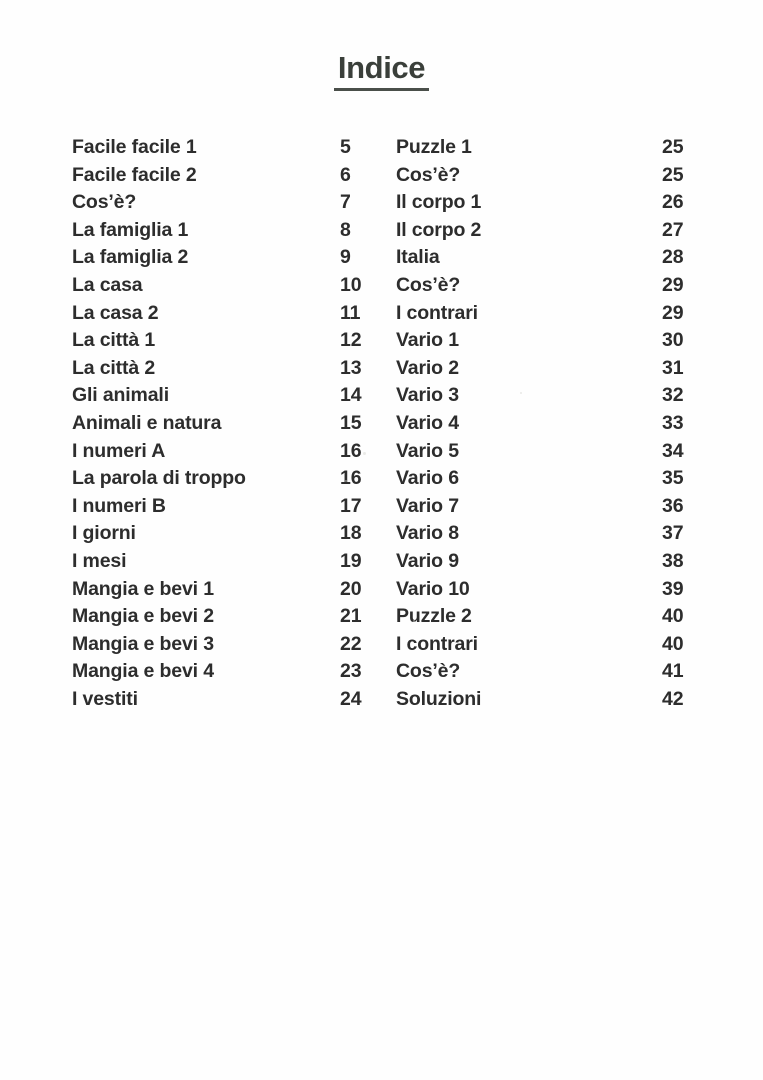 This screenshot has width=763, height=1080. Describe the element at coordinates (351, 533) in the screenshot. I see `toc-entry-page-left: 18` at that location.